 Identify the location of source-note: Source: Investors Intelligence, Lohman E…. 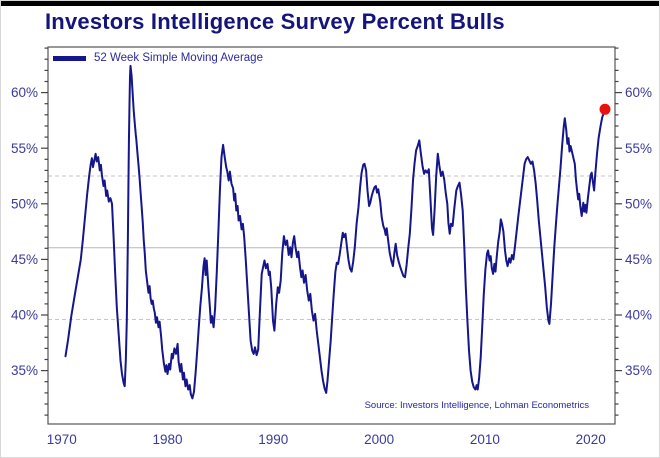
(476, 405).